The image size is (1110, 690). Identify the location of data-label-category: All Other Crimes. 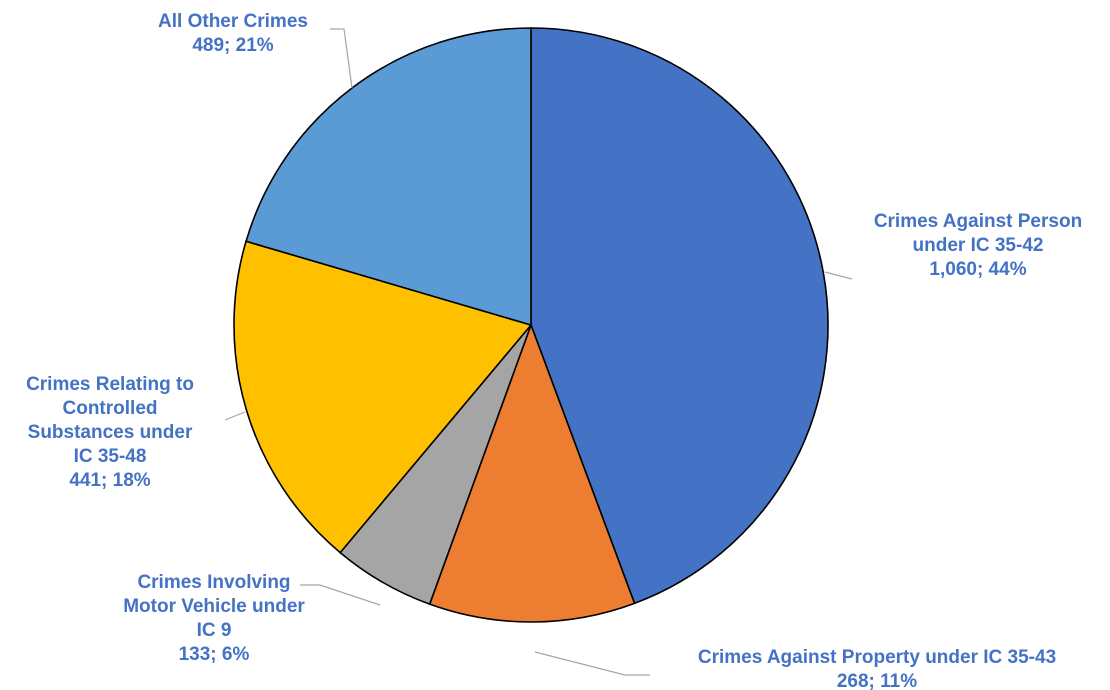
(233, 21).